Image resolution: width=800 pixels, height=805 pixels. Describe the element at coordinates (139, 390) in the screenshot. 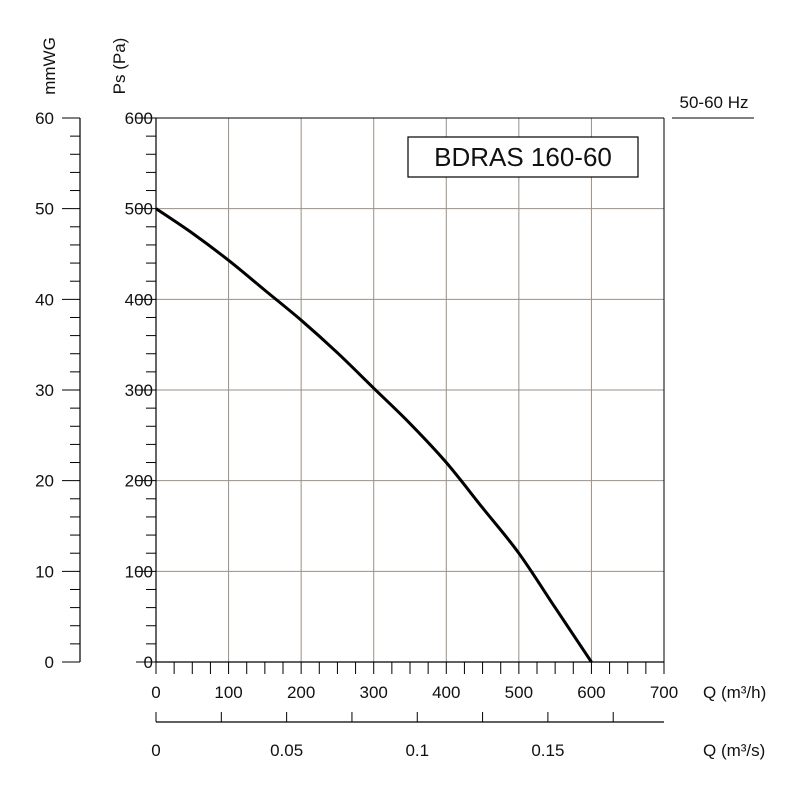

I see `y-tick-label: 300` at that location.